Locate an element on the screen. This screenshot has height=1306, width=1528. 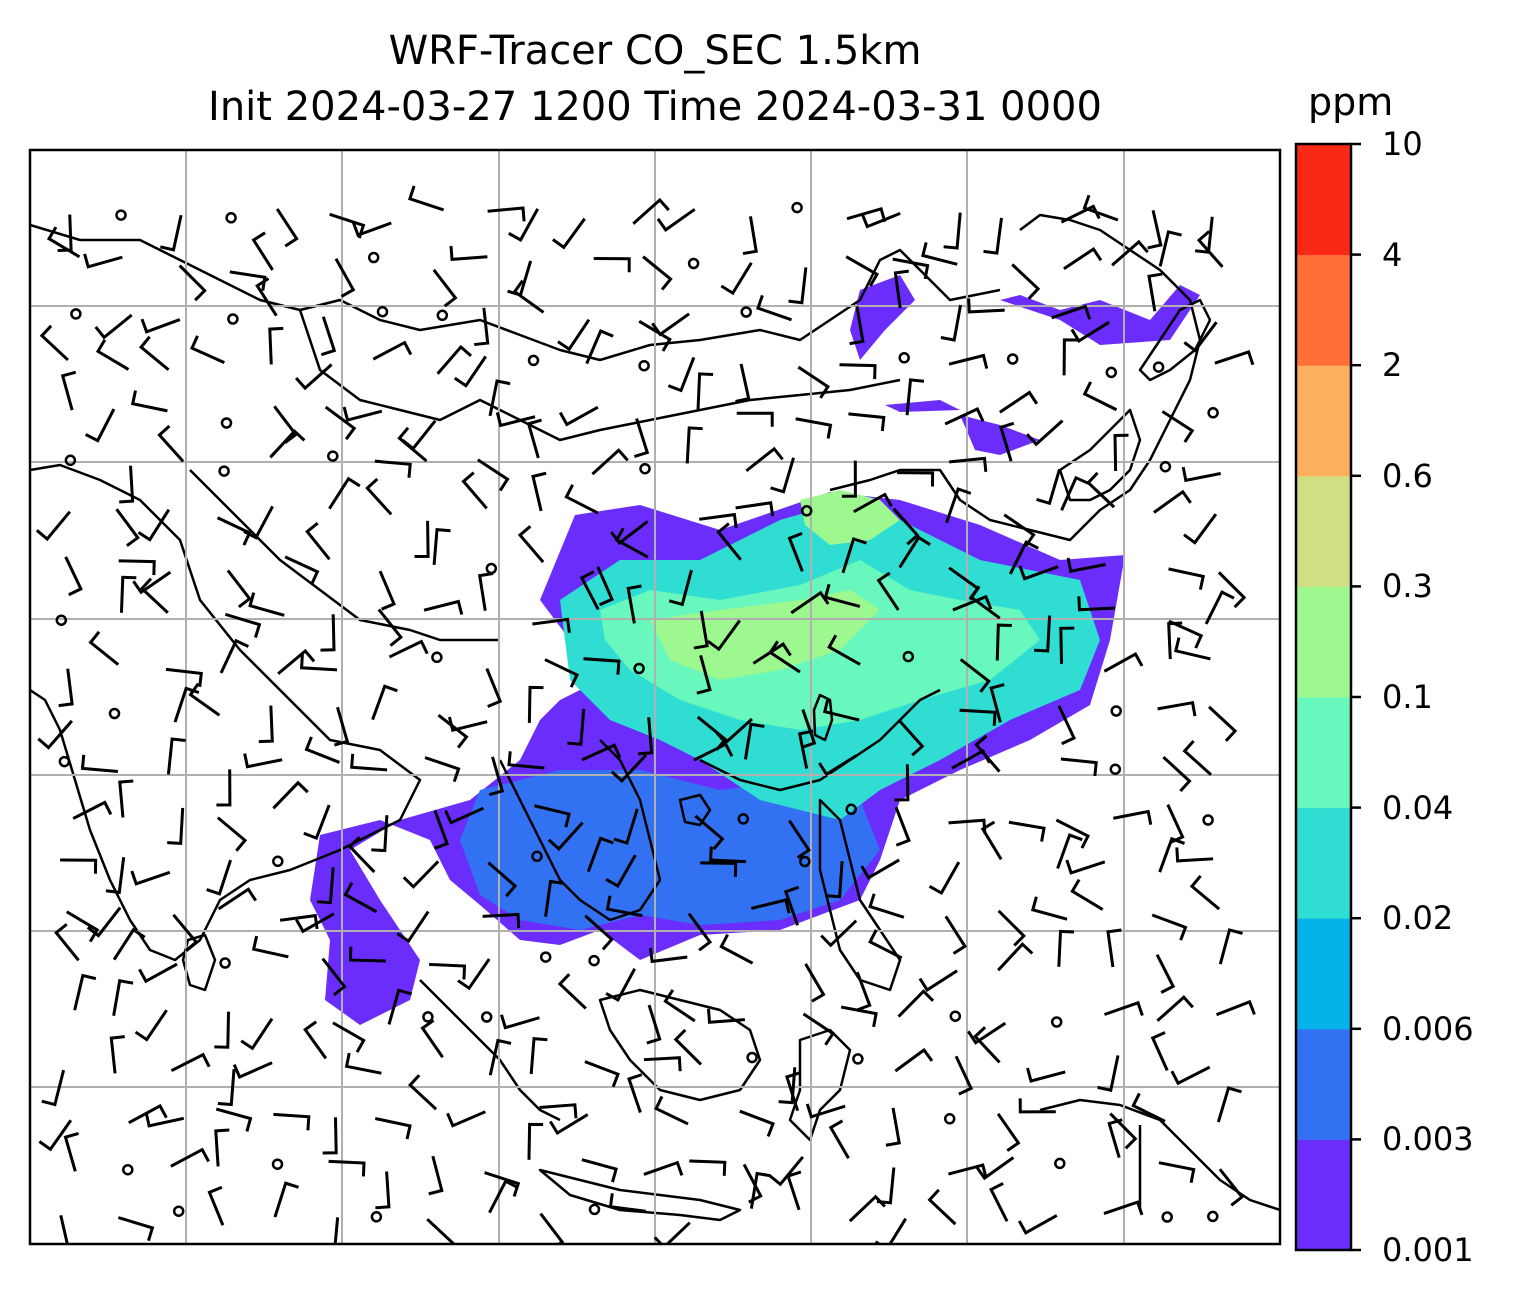
coastline-korea is located at coordinates (1100, 455).